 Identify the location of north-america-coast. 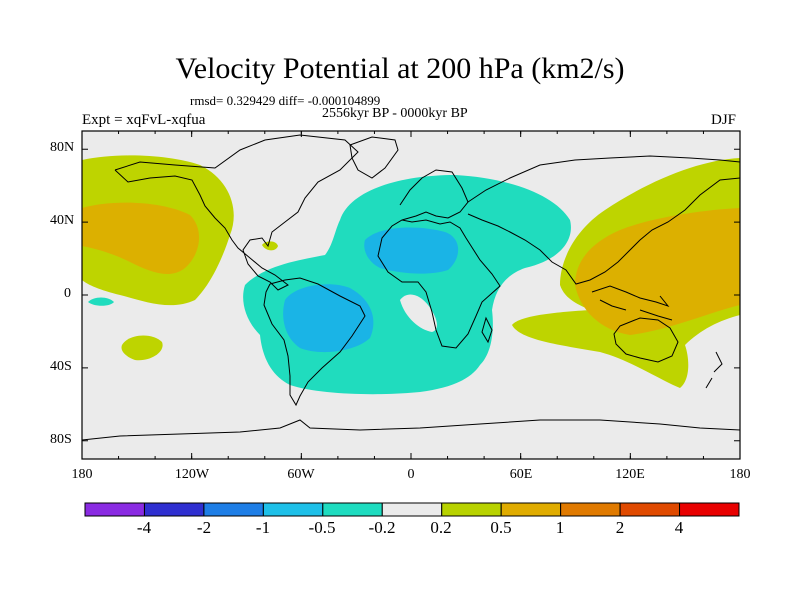
(236, 212).